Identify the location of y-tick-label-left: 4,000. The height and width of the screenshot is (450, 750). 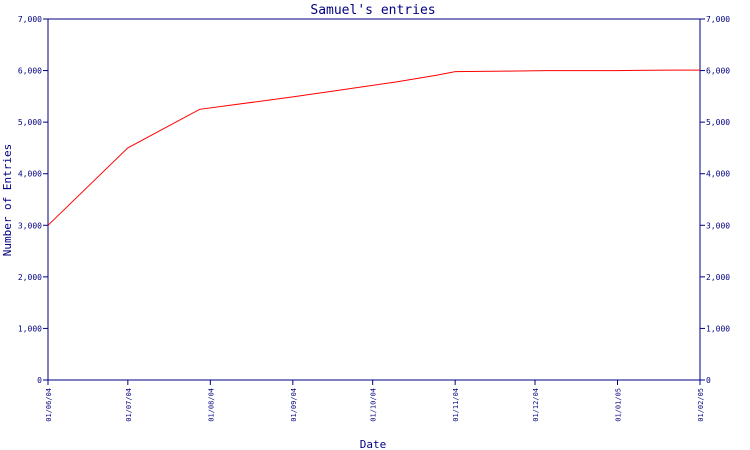
(30, 174).